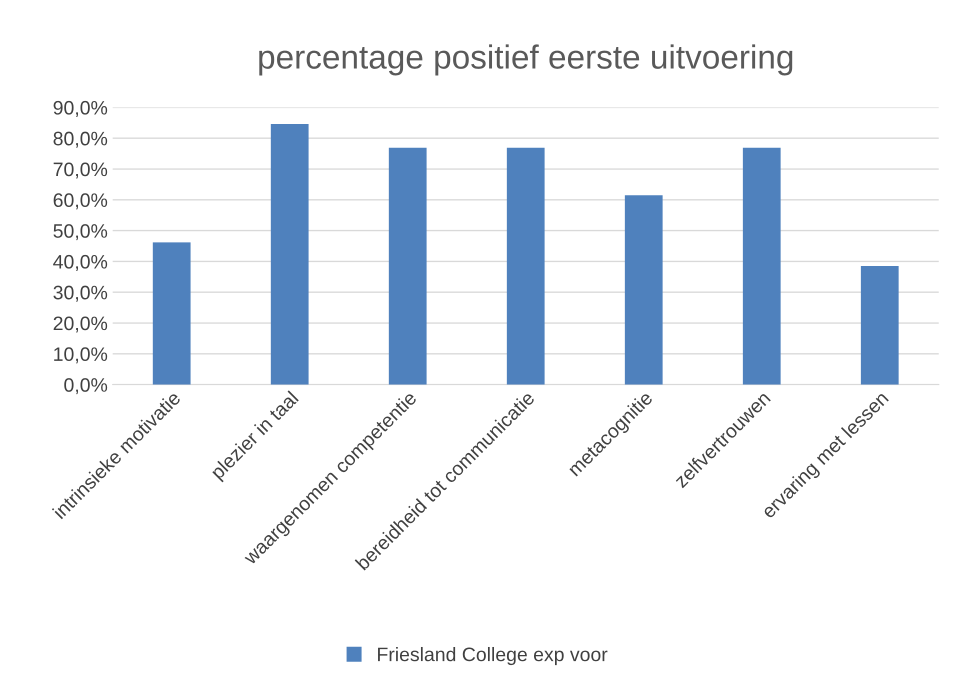 This screenshot has width=955, height=693. What do you see at coordinates (80, 294) in the screenshot?
I see `y-tick-label: 30,0%` at bounding box center [80, 294].